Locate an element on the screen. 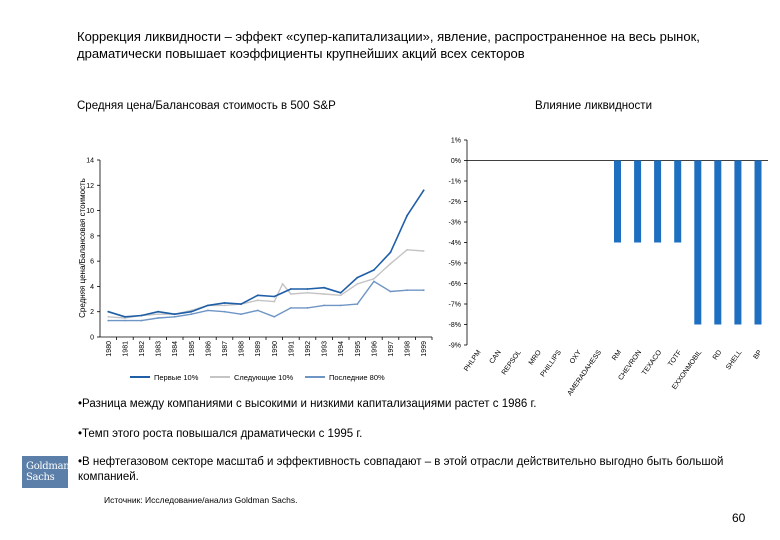 This screenshot has width=780, height=540. bar-category-label: PHILLIPS is located at coordinates (552, 363).